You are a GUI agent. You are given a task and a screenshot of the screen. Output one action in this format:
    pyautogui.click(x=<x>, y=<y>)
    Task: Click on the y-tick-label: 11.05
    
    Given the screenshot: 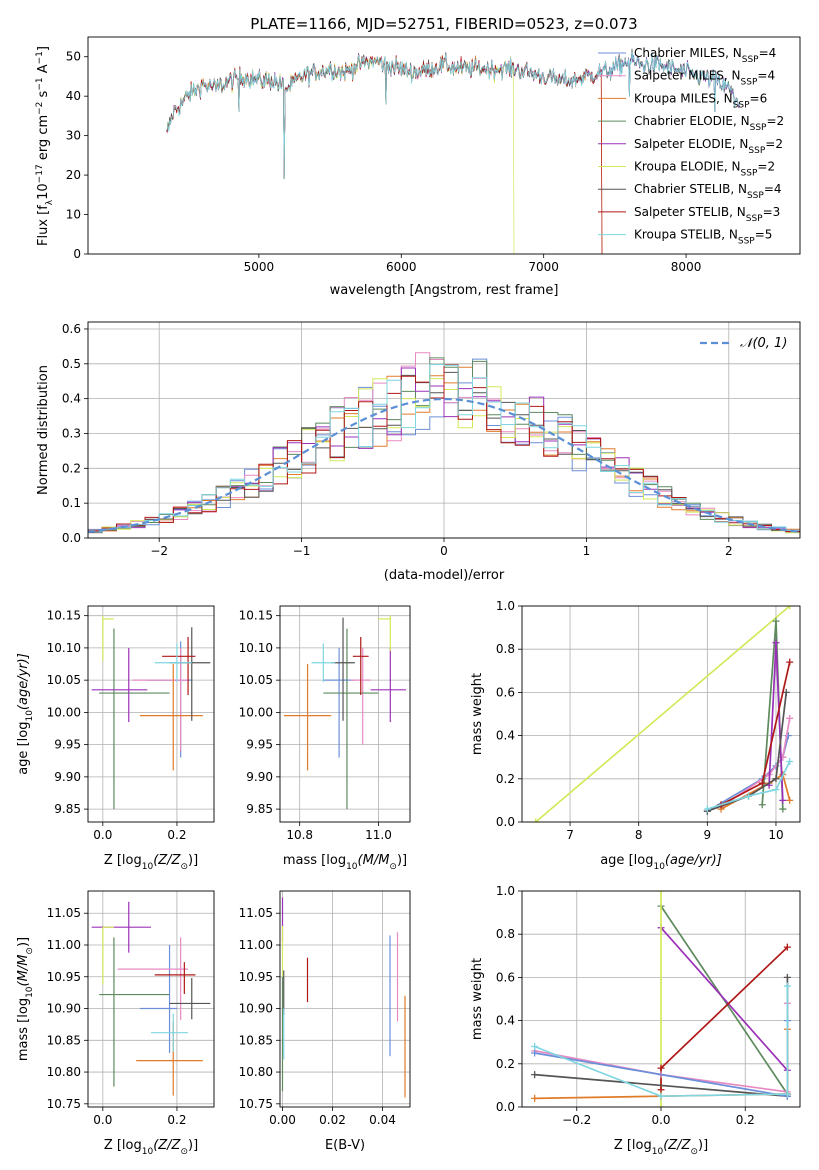 What is the action you would take?
    pyautogui.click(x=64, y=913)
    